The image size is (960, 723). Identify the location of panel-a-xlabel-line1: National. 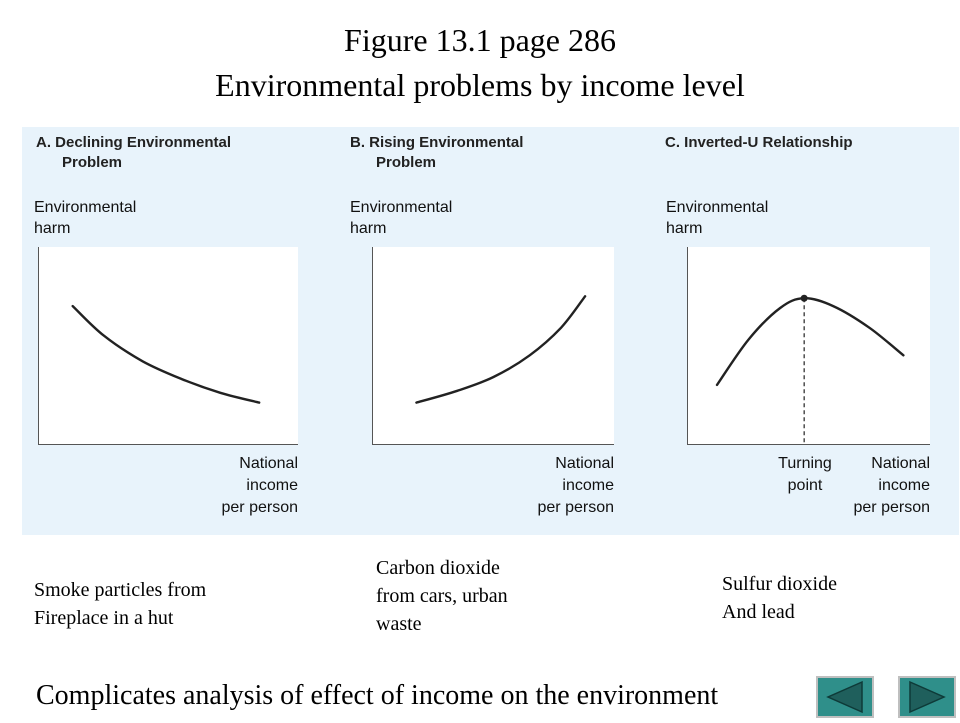
(268, 463).